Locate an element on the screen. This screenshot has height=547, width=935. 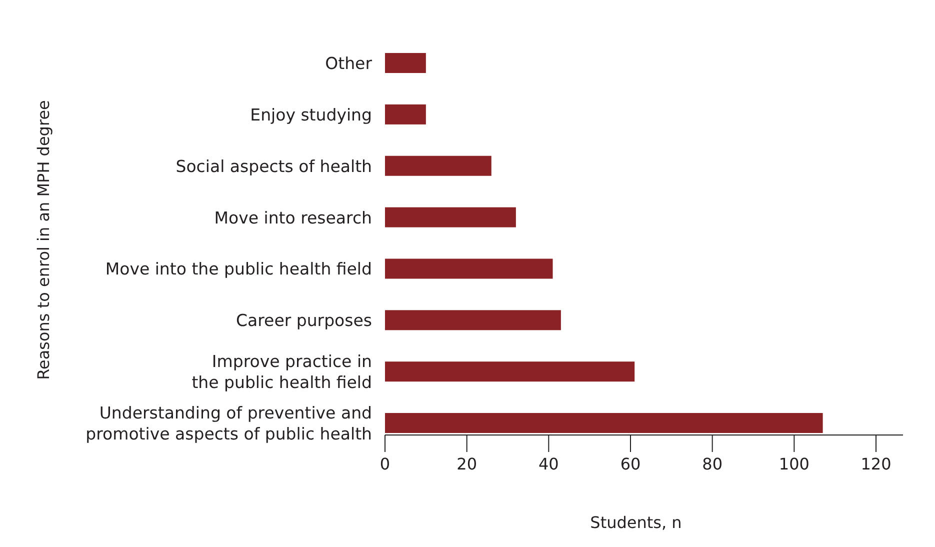
x-tick-label: 120 is located at coordinates (876, 464).